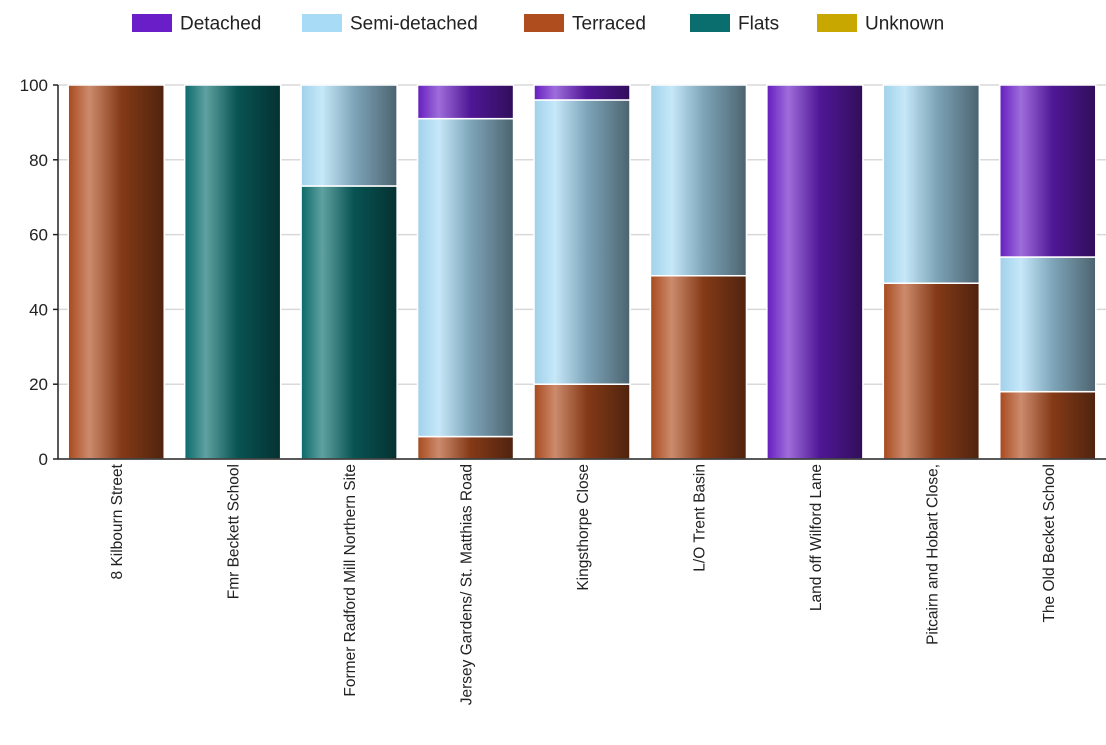 The image size is (1106, 745). Describe the element at coordinates (467, 584) in the screenshot. I see `x-tick-label: Jersey Gardens/ St. Matthias Road` at that location.